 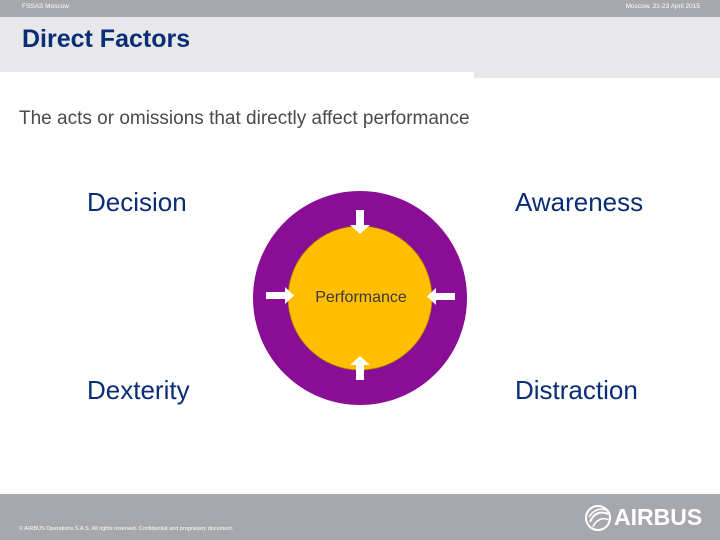 I want to click on airbus-logo-icon, so click(x=598, y=518).